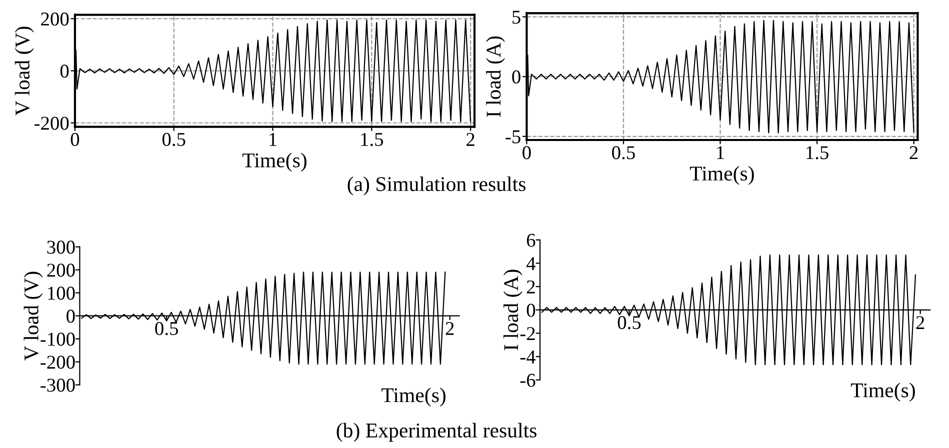  Describe the element at coordinates (57, 385) in the screenshot. I see `y-tick-label: -300` at that location.